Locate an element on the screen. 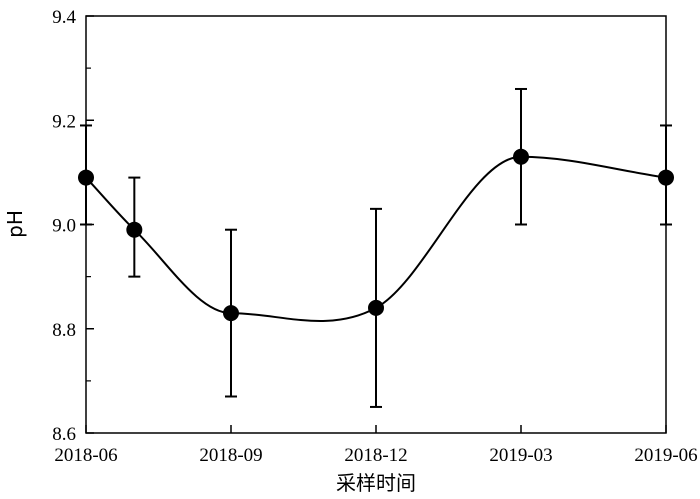  x-tick-label: 2018-06 is located at coordinates (85, 455).